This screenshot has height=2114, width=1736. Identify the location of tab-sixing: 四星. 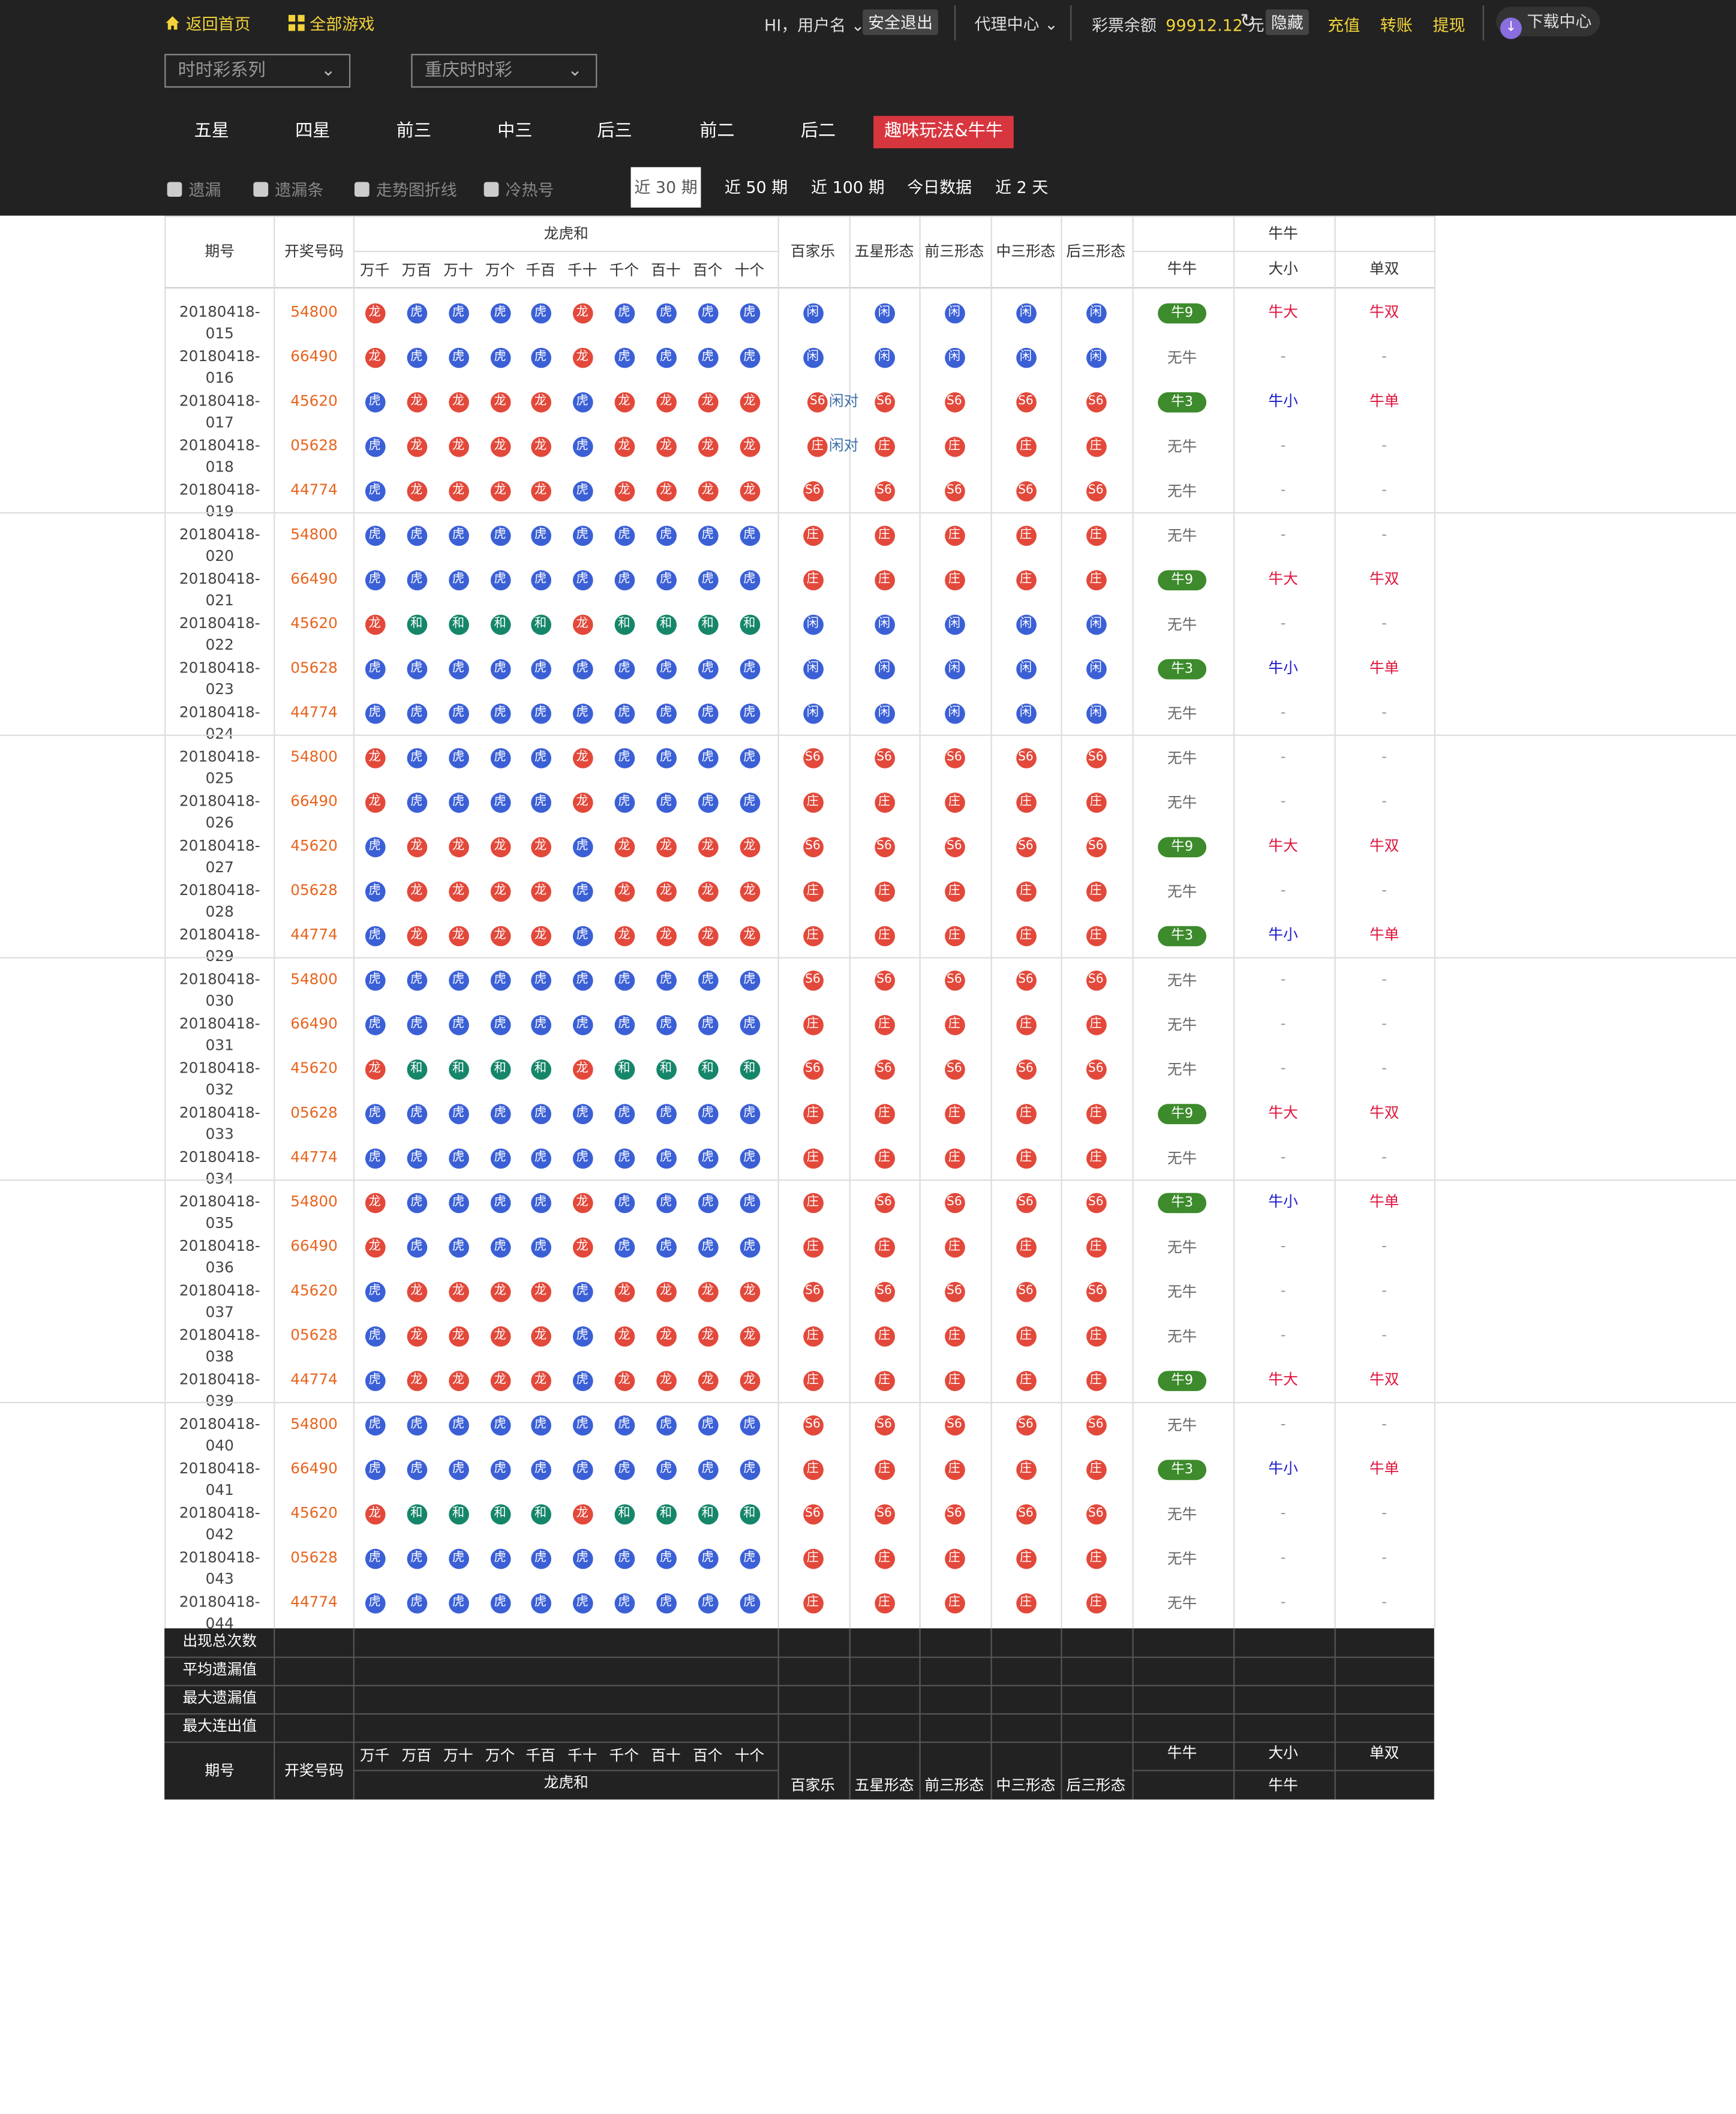
(313, 131).